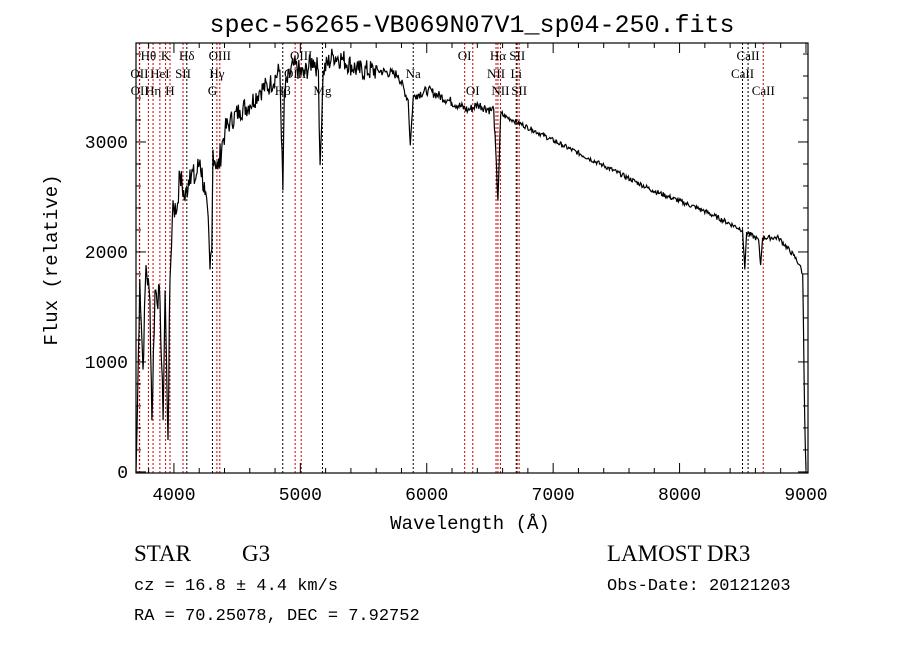  What do you see at coordinates (498, 55) in the screenshot?
I see `line-label: Hα` at bounding box center [498, 55].